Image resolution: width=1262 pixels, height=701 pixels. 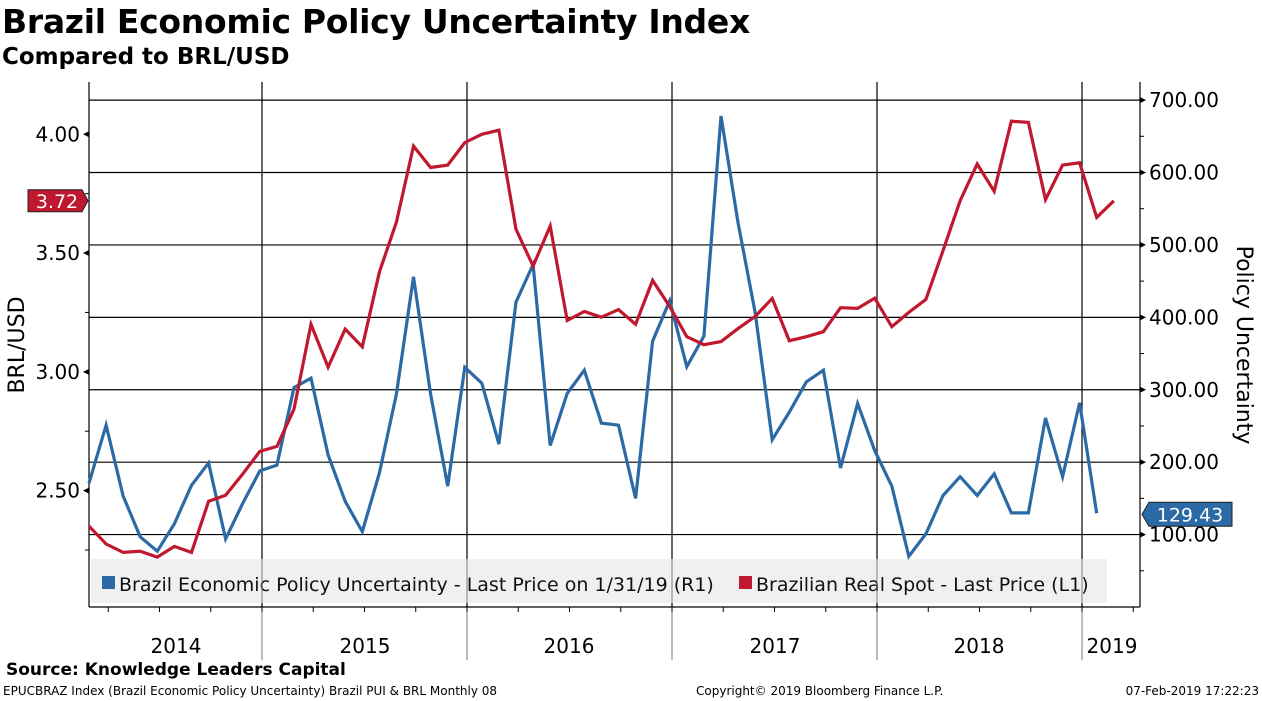 What do you see at coordinates (1190, 515) in the screenshot?
I see `last-value-text-policy: 129.43` at bounding box center [1190, 515].